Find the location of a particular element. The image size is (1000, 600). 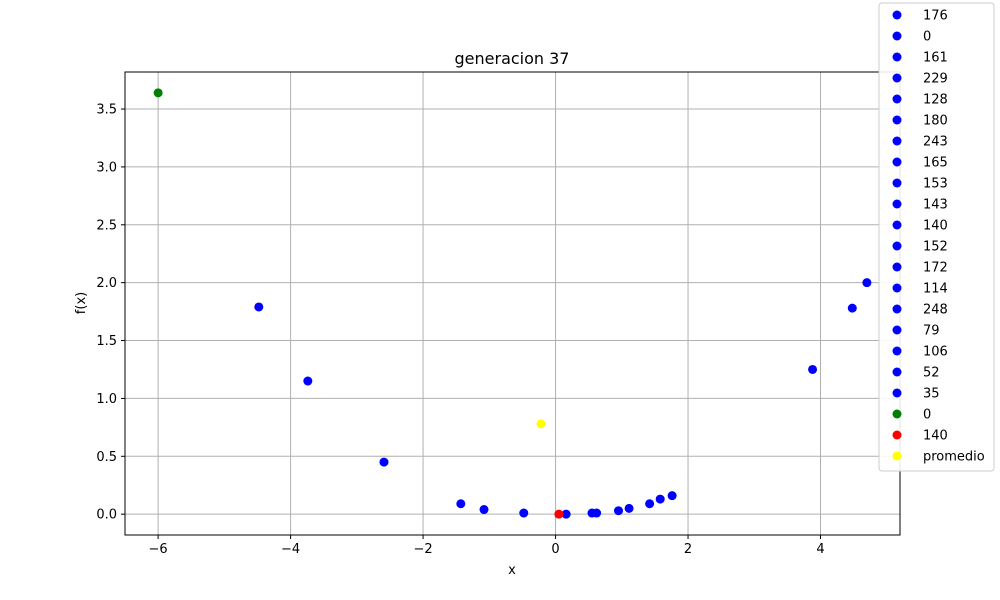

y-tick-label: 1.0 is located at coordinates (106, 399).